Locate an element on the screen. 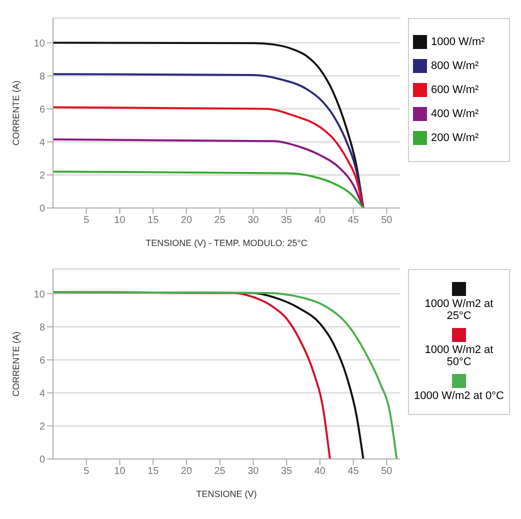  x-axis-title: TENSIONE (V) is located at coordinates (226, 494).